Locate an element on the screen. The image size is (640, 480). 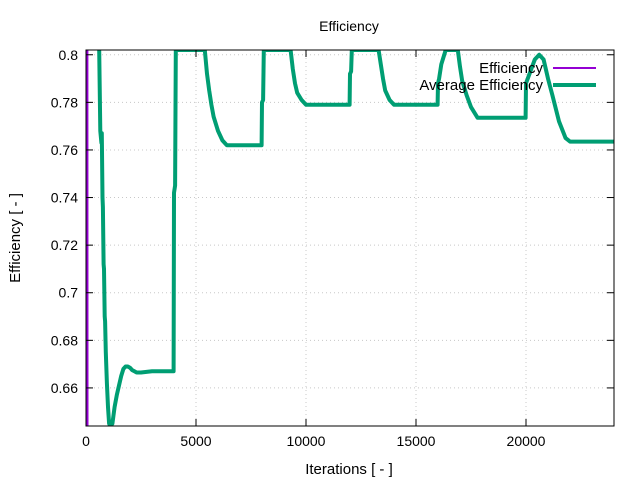
y-tick-label: 0.8 is located at coordinates (69, 55).